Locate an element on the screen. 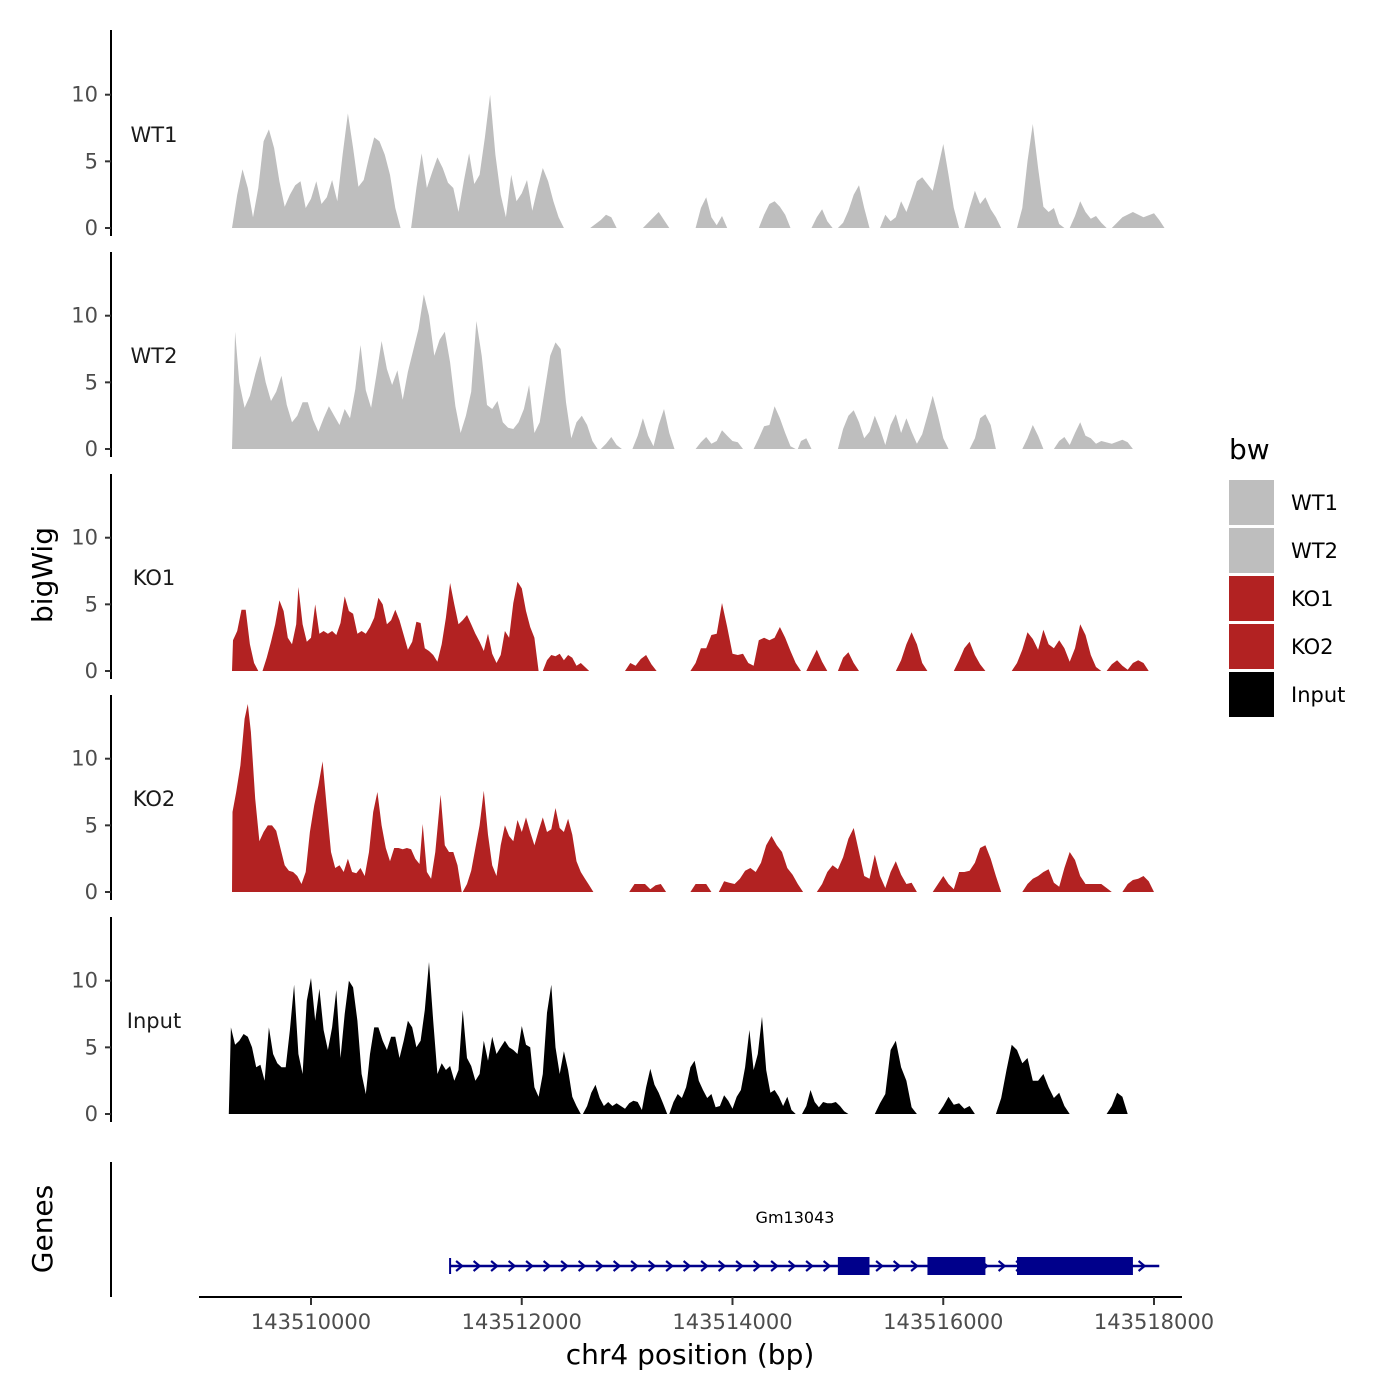 The width and height of the screenshot is (1400, 1400). x-tick-label: 143510000 is located at coordinates (311, 1322).